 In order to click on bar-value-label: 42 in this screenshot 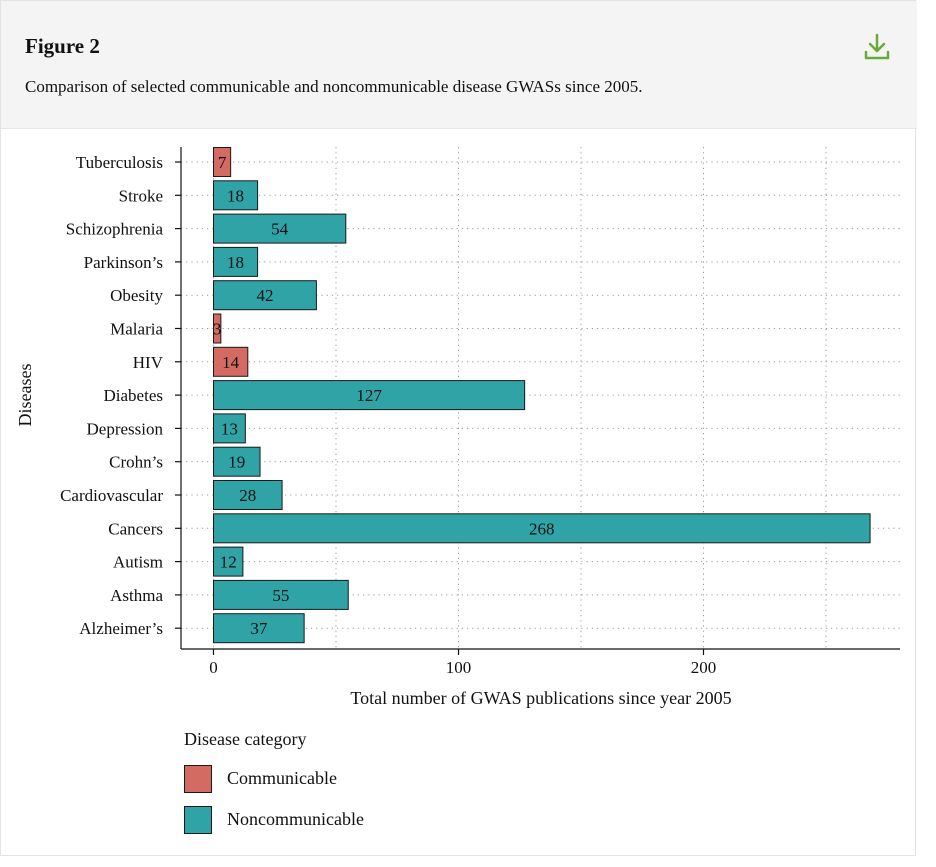, I will do `click(264, 295)`.